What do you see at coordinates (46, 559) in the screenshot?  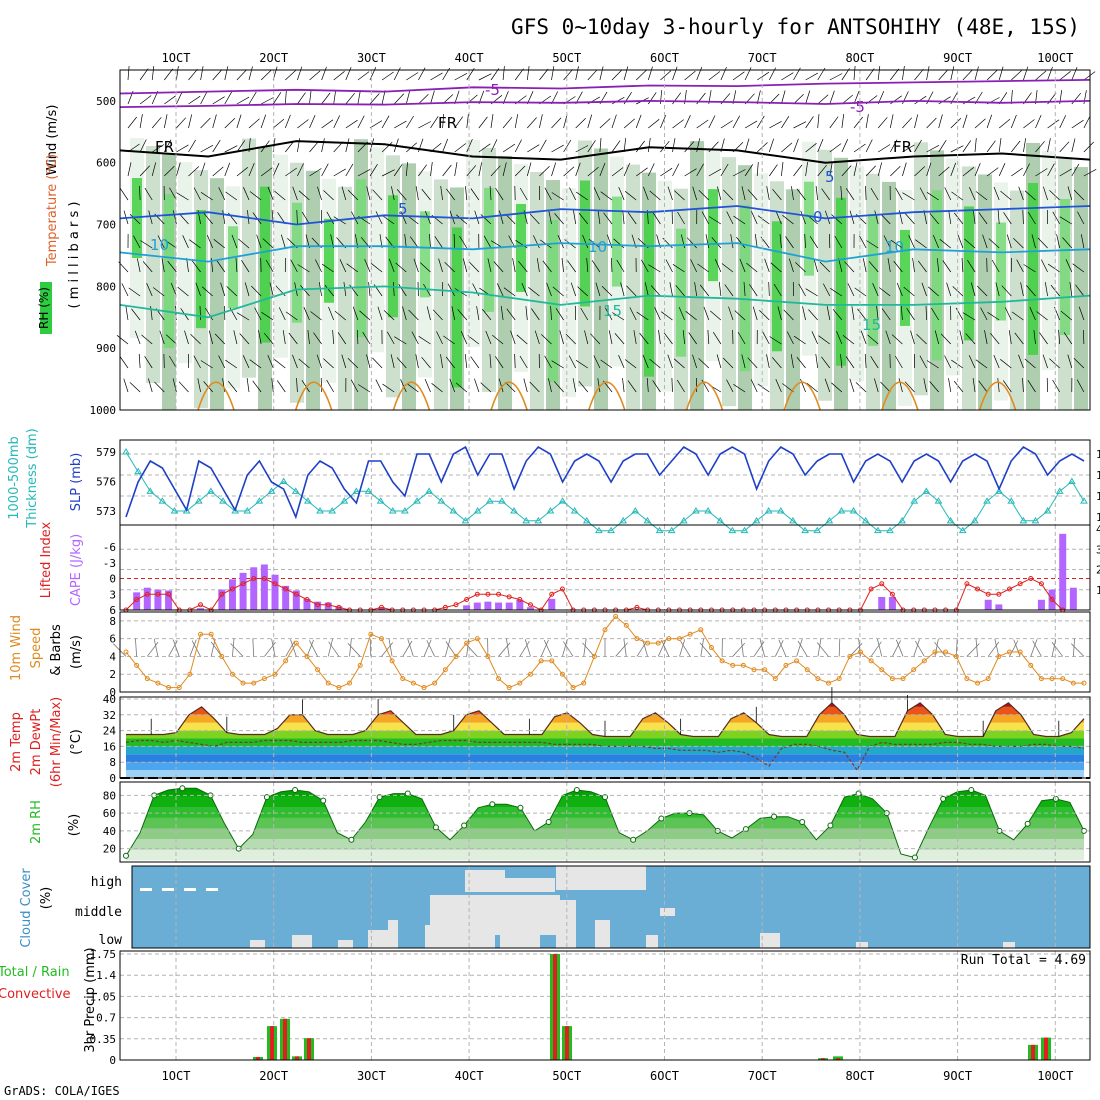 I see `cape-ylabel-li: Lifted Index` at bounding box center [46, 559].